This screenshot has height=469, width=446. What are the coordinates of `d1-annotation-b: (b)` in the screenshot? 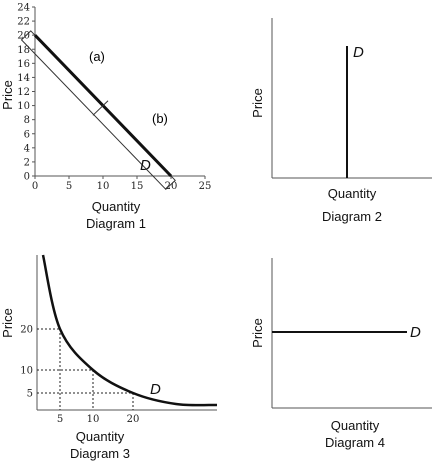 It's located at (160, 118).